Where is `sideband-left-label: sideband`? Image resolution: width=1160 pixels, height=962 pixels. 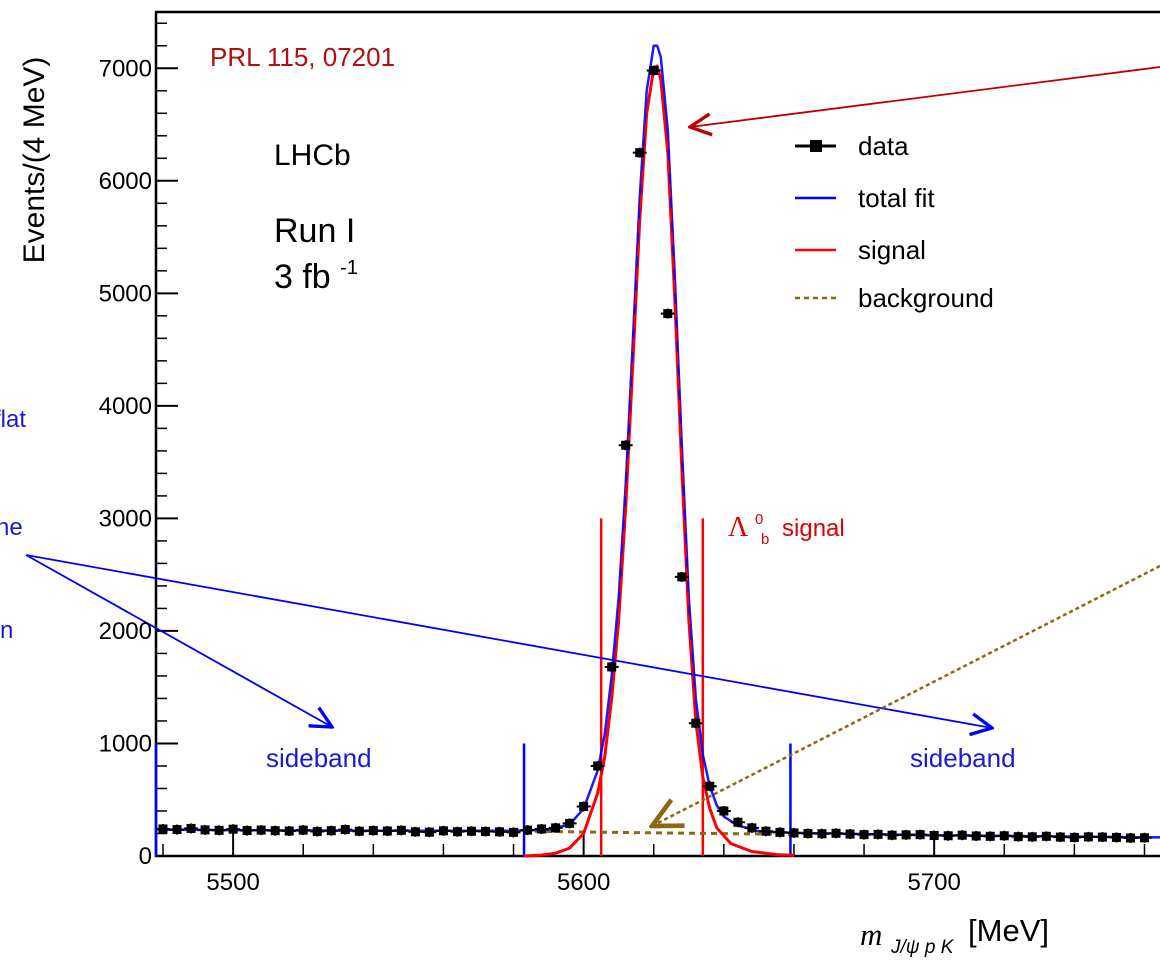
sideband-left-label: sideband is located at coordinates (319, 758).